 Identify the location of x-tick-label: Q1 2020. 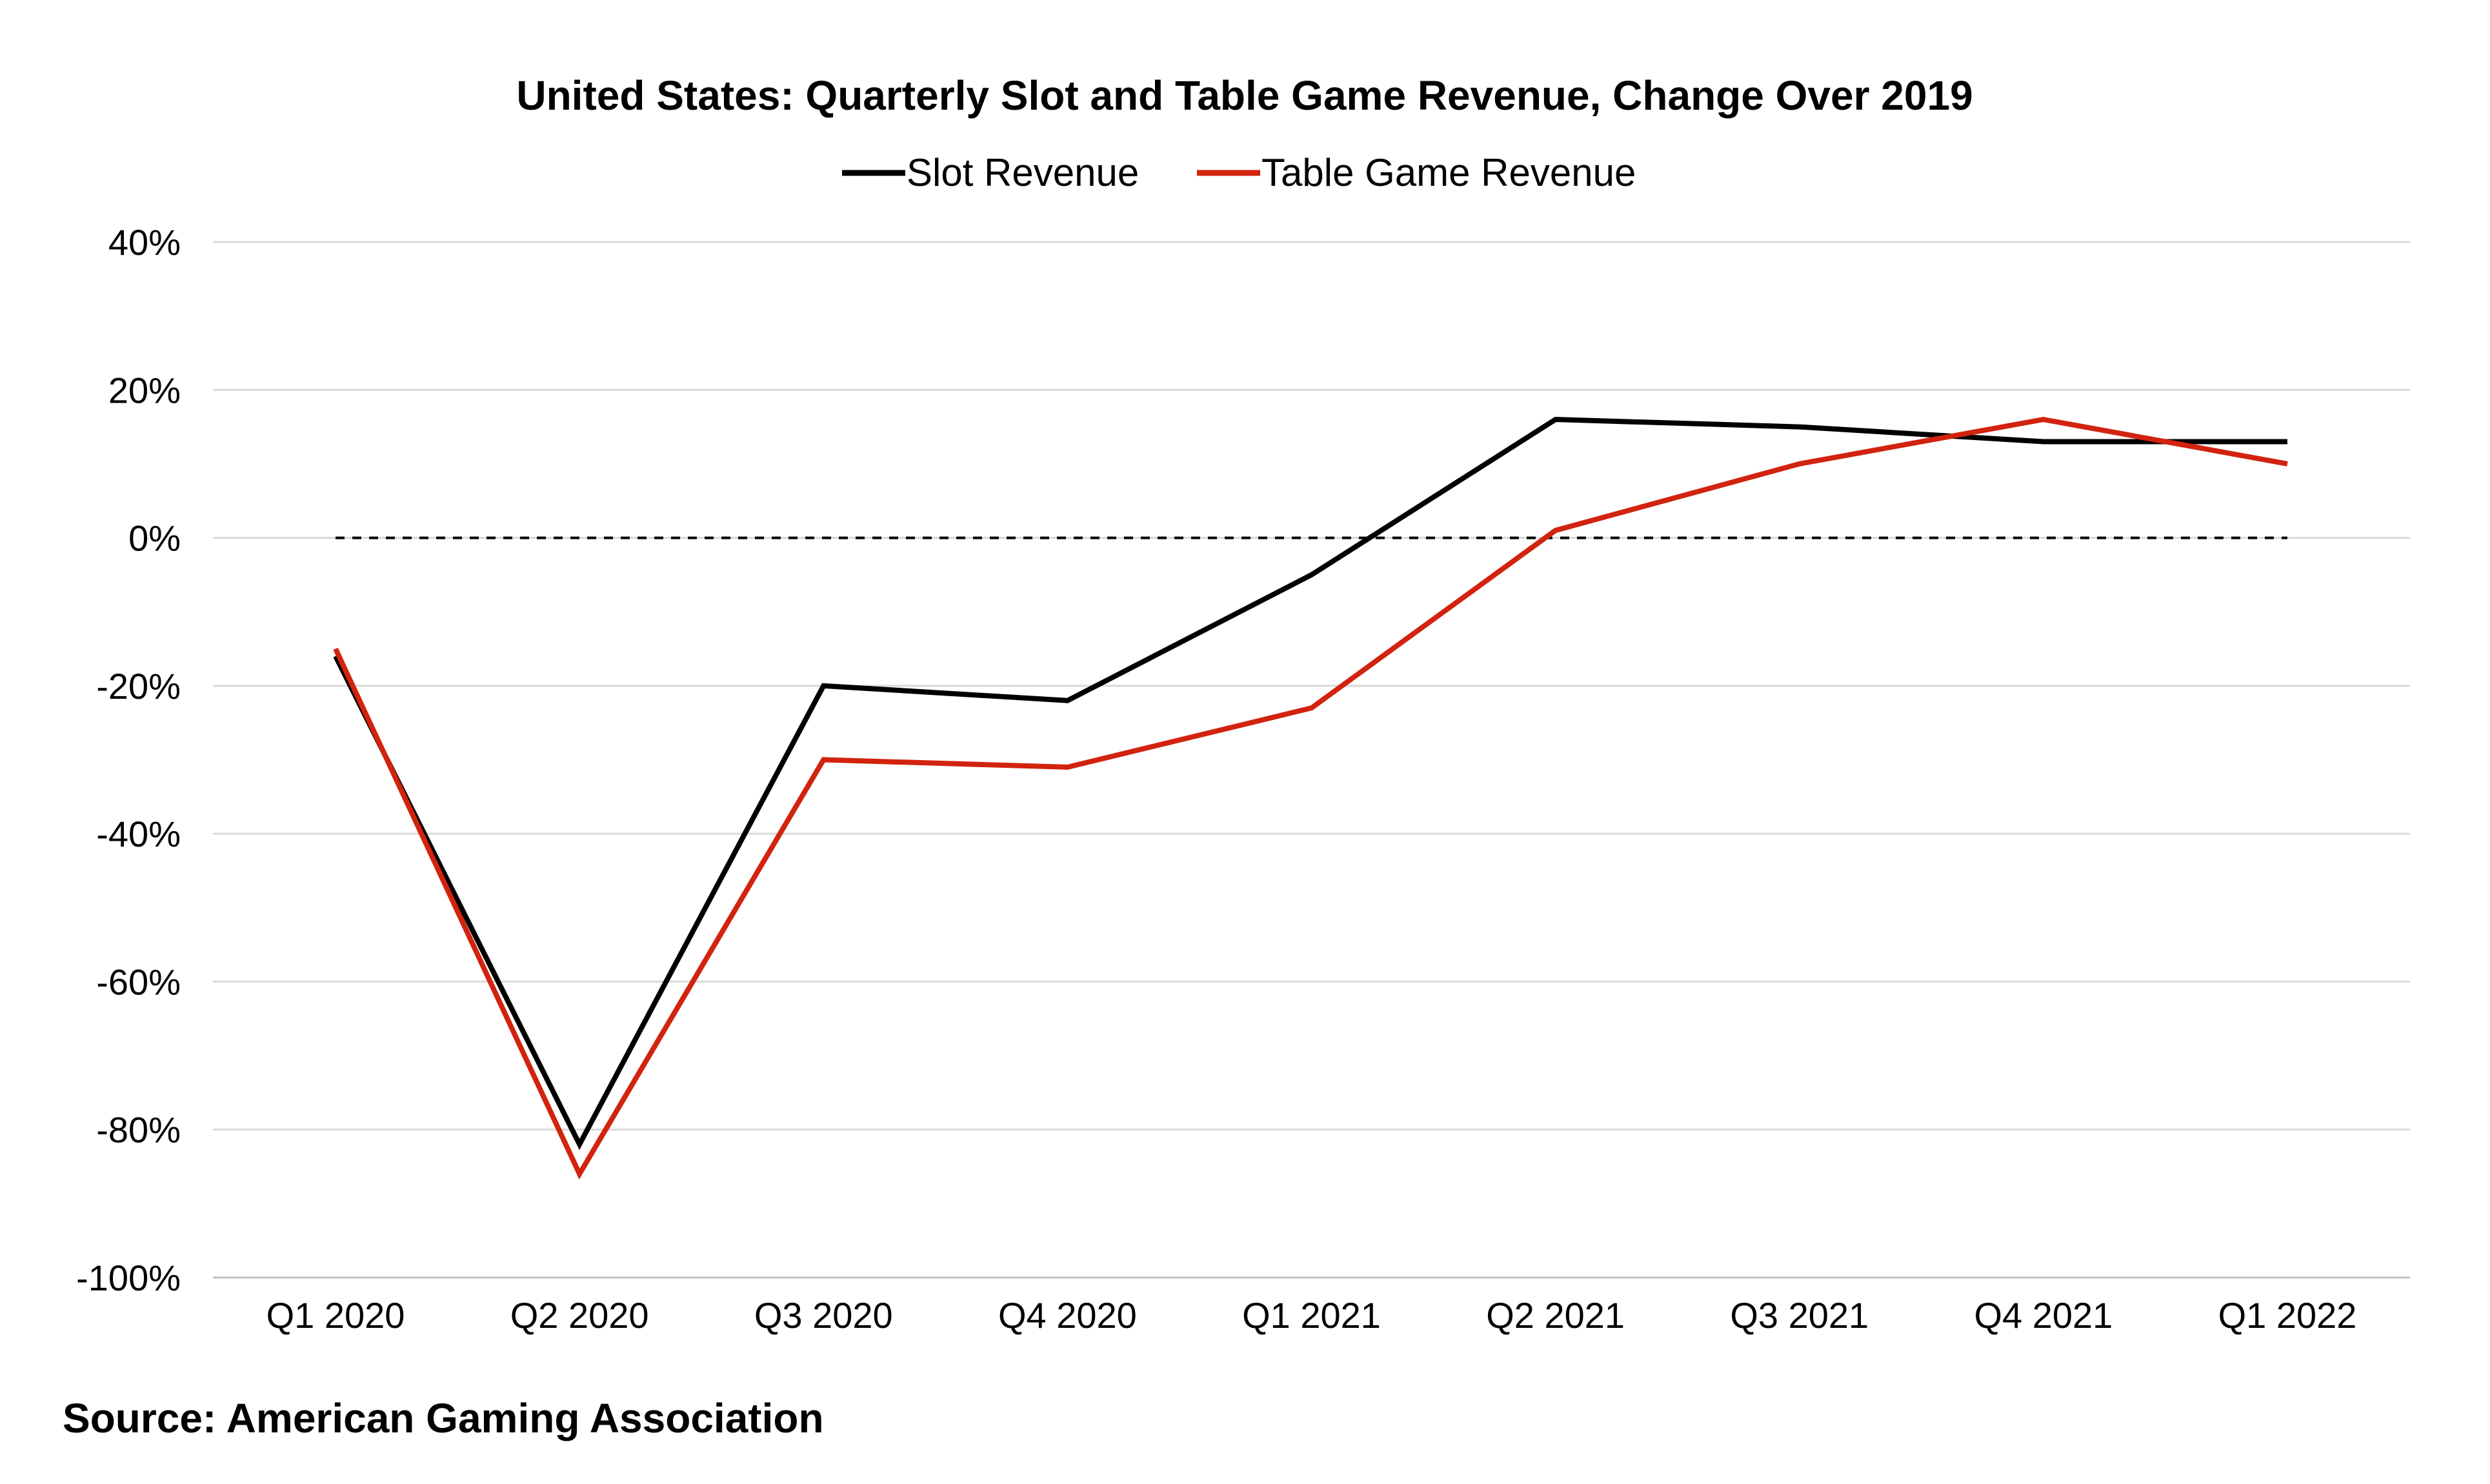
(335, 1315).